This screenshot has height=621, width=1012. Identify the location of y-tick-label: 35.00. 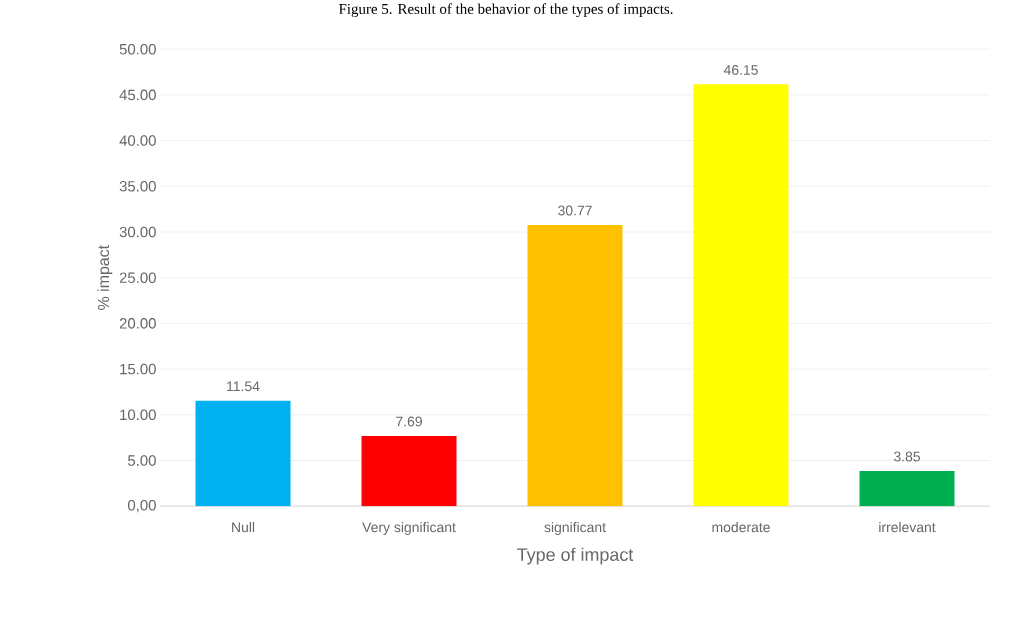
(137, 186).